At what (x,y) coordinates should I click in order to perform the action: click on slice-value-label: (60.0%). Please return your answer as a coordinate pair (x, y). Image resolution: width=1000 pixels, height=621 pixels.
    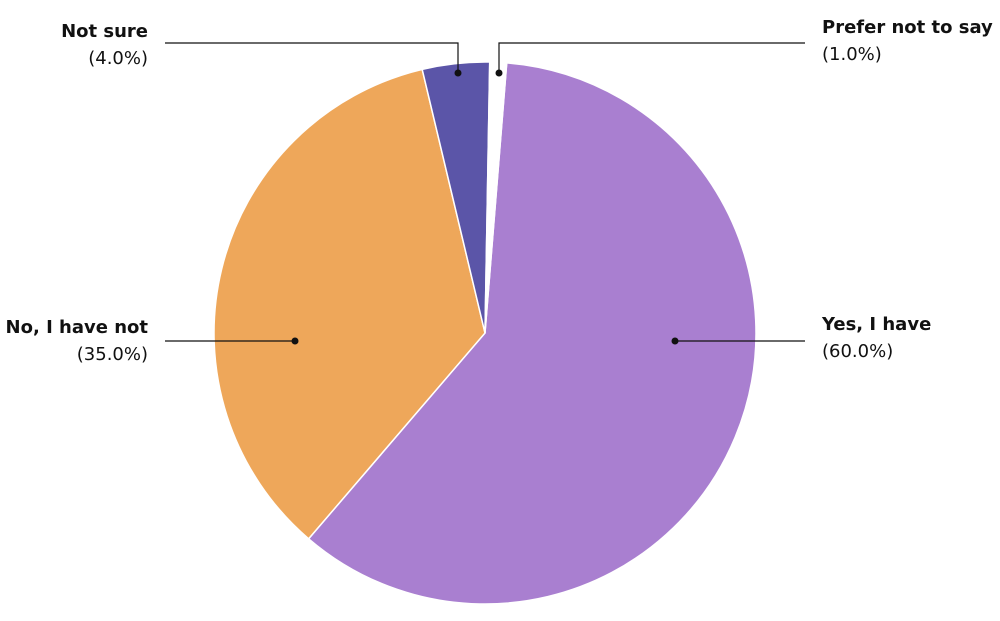
    Looking at the image, I should click on (857, 351).